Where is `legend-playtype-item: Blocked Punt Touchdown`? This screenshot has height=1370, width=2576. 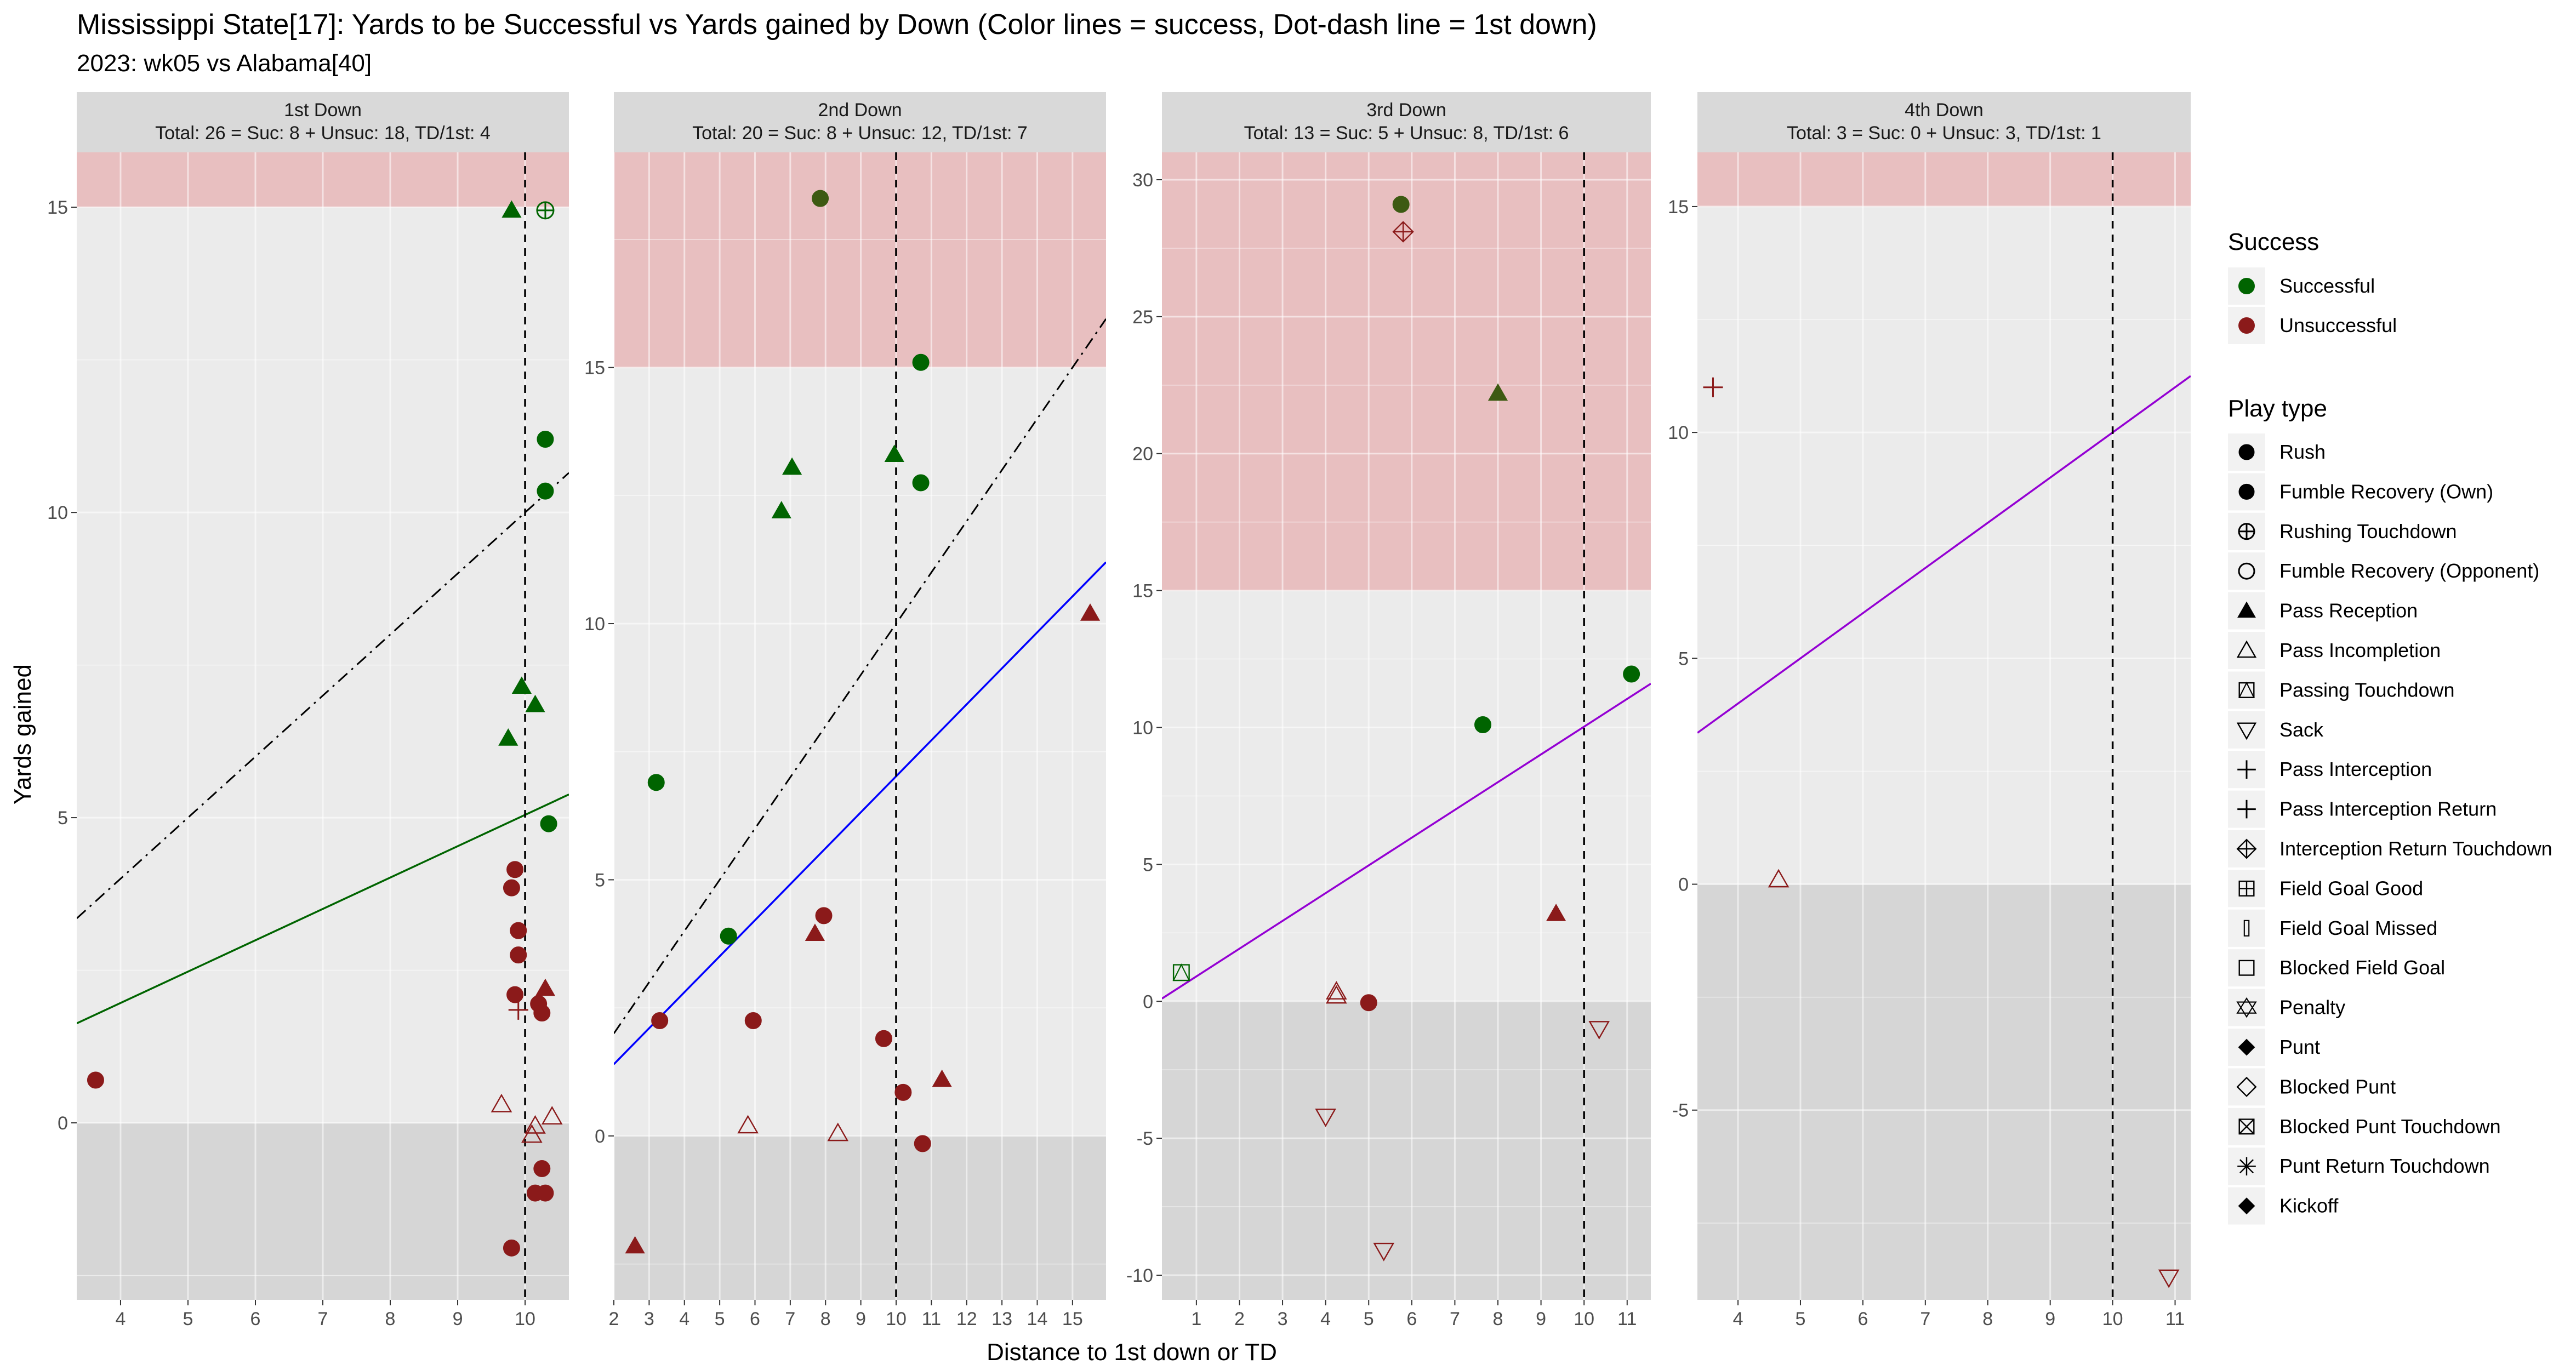 legend-playtype-item: Blocked Punt Touchdown is located at coordinates (2364, 1126).